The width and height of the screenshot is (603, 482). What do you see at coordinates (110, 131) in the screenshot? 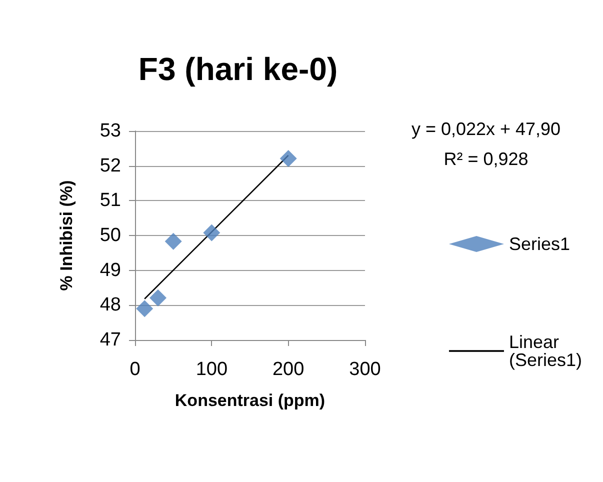
I see `y-tick-label: 53` at bounding box center [110, 131].